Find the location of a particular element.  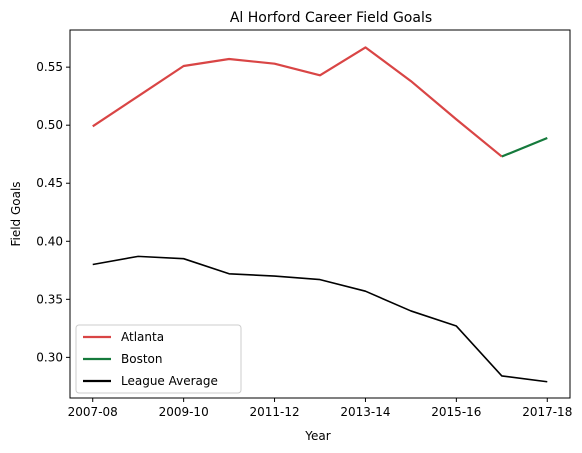

y-axis-title: Field Goals is located at coordinates (16, 213).